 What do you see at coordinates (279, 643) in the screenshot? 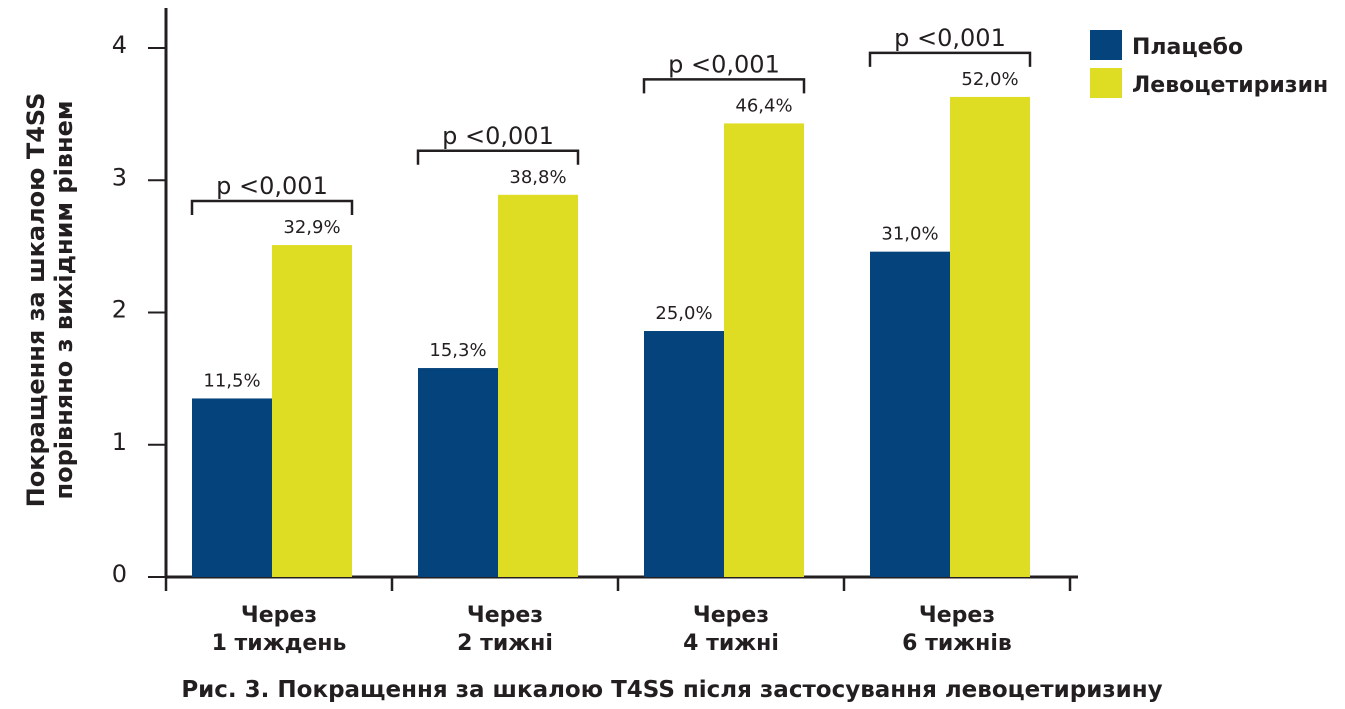
I see `x-category-label-line-2: 1 тиждень` at bounding box center [279, 643].